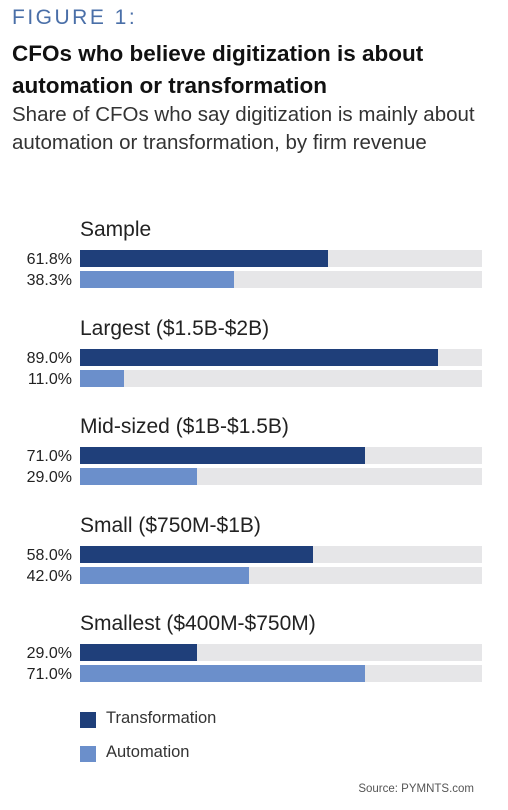 This screenshot has width=508, height=810. I want to click on group-label: Sample, so click(116, 229).